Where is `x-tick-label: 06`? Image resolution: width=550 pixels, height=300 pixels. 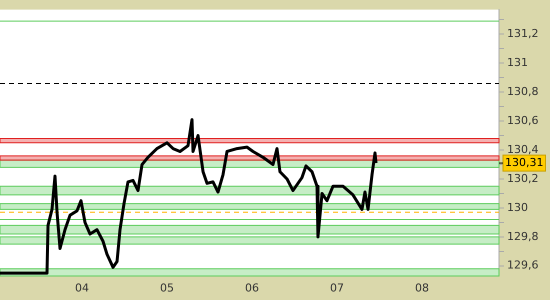
x-tick-label: 06 is located at coordinates (252, 287).